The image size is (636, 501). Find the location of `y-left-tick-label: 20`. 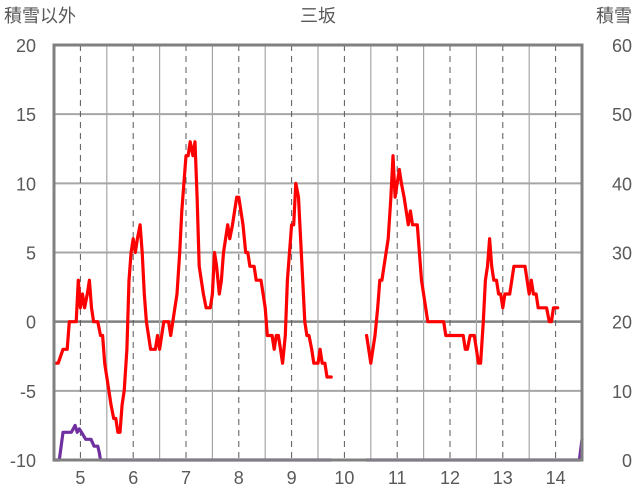

y-left-tick-label: 20 is located at coordinates (26, 46).